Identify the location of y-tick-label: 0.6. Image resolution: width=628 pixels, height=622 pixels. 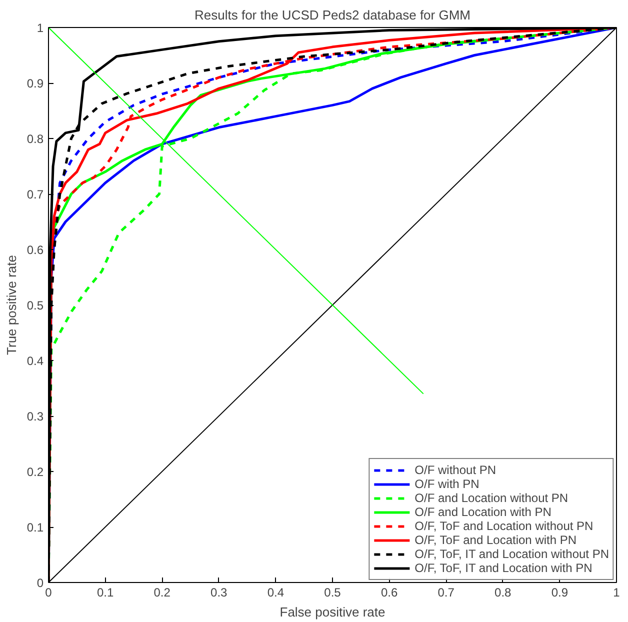
(35, 250).